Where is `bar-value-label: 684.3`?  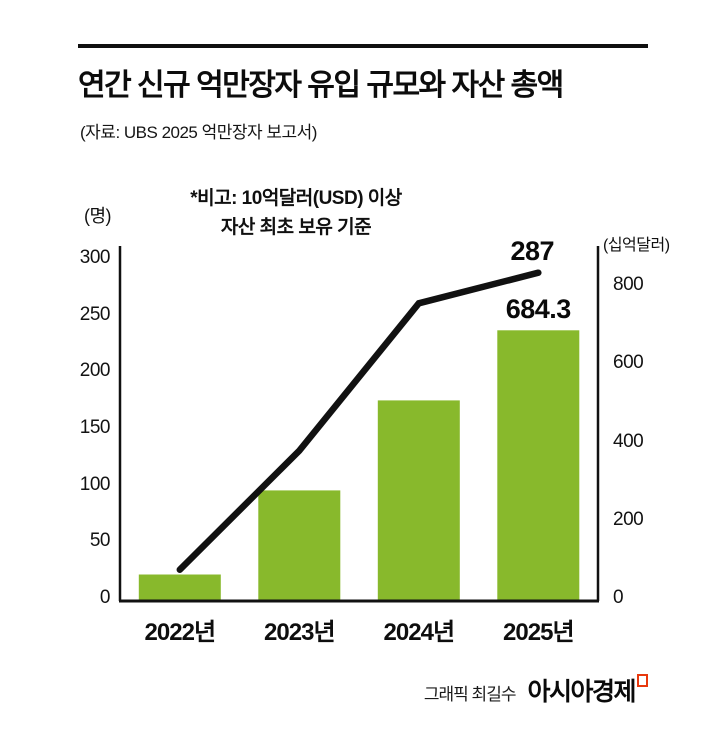
bar-value-label: 684.3 is located at coordinates (538, 309).